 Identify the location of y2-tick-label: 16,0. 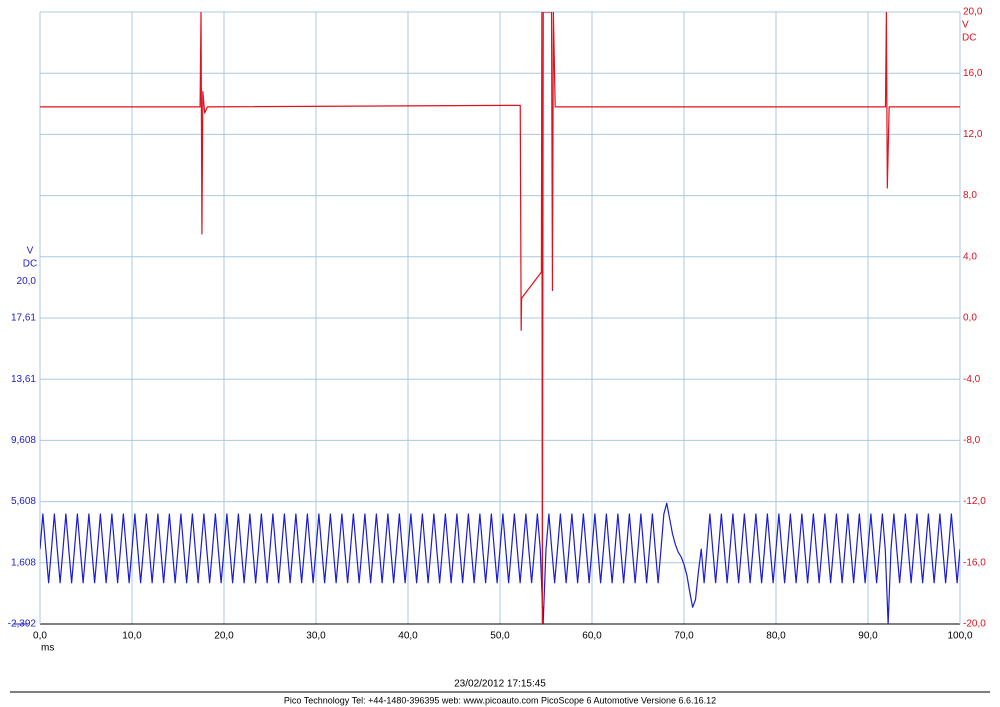
(973, 73).